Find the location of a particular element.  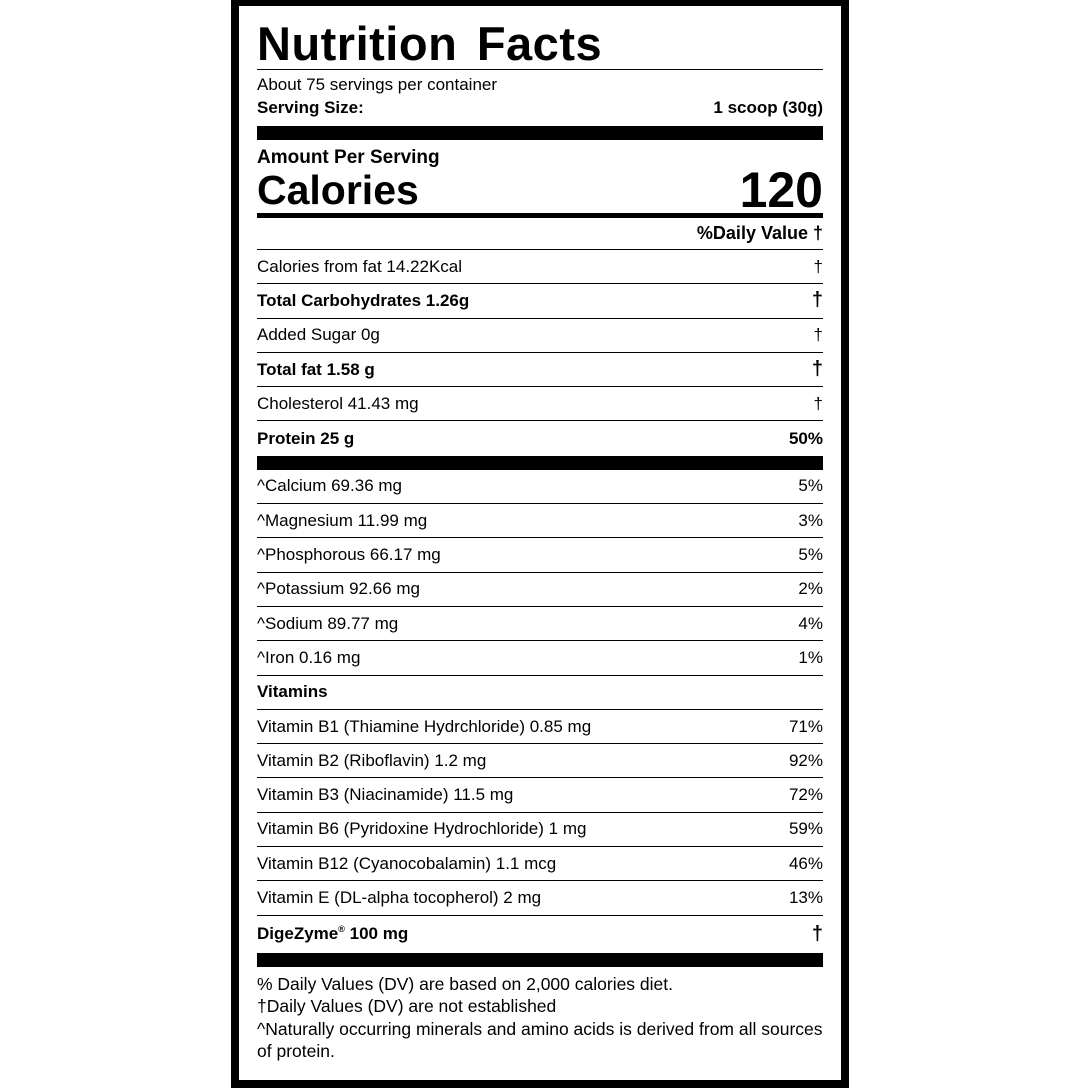

nutrient-name: ^Phosphorous 66.17 mg is located at coordinates (349, 555).